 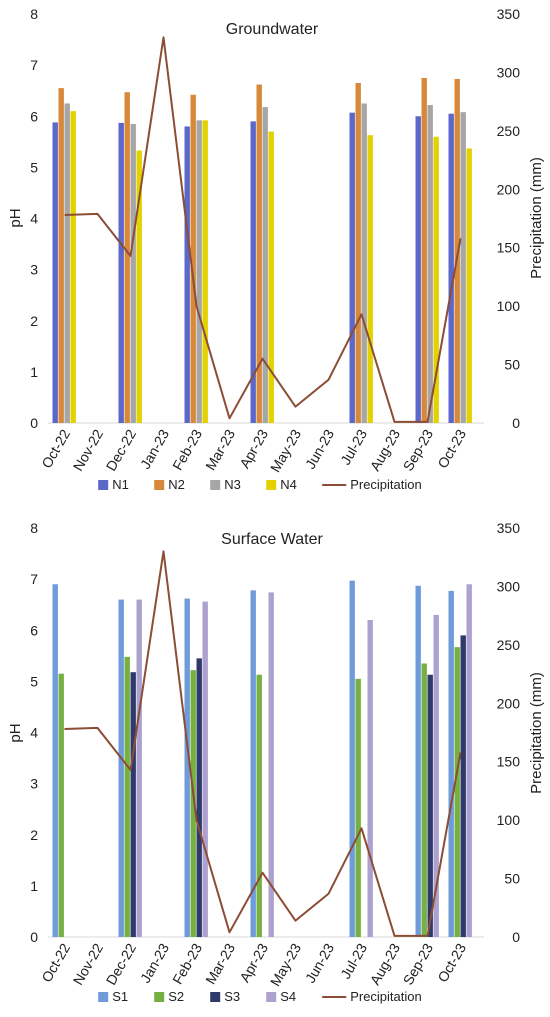 What do you see at coordinates (159, 485) in the screenshot?
I see `legend-swatch-n2` at bounding box center [159, 485].